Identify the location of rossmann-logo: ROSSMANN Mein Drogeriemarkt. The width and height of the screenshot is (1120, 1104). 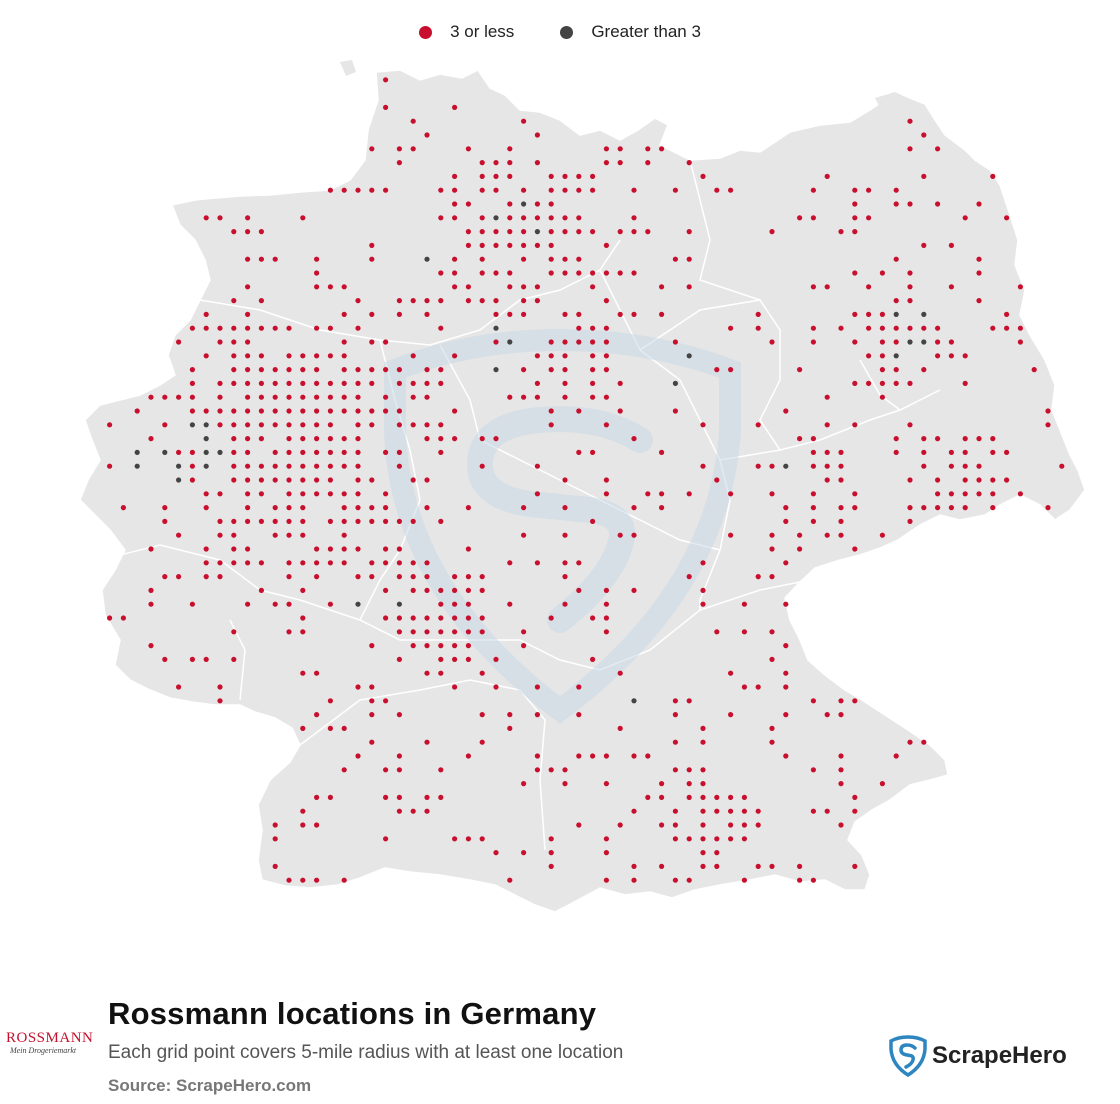
(52, 1048).